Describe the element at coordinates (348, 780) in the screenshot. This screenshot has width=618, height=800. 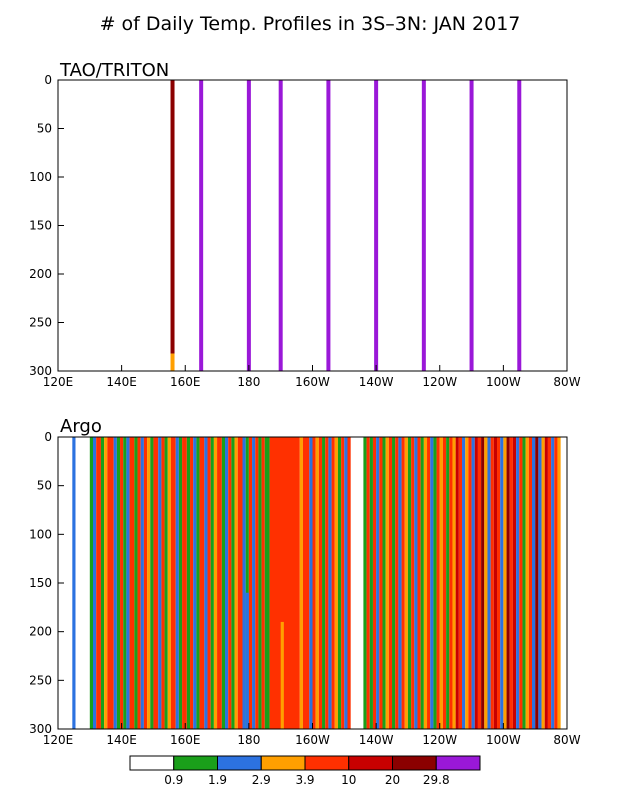
I see `colorbar-label: 10` at that location.